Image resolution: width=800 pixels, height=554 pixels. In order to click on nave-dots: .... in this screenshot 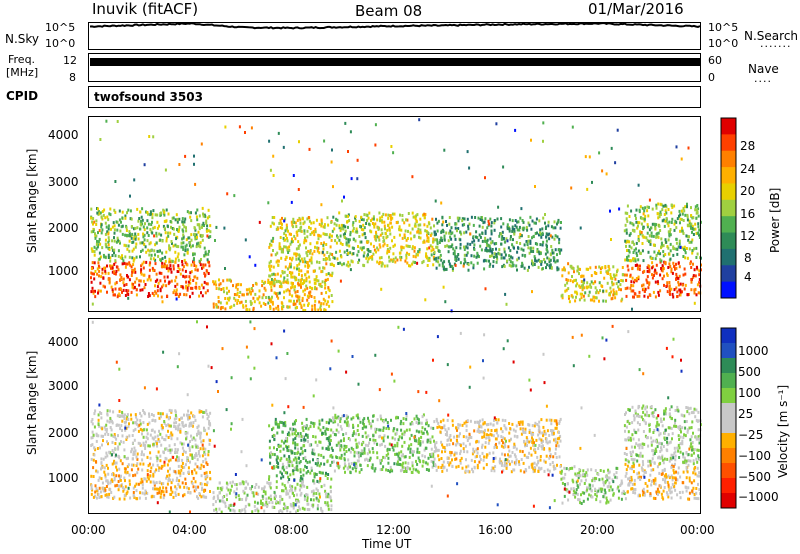, I will do `click(763, 78)`.